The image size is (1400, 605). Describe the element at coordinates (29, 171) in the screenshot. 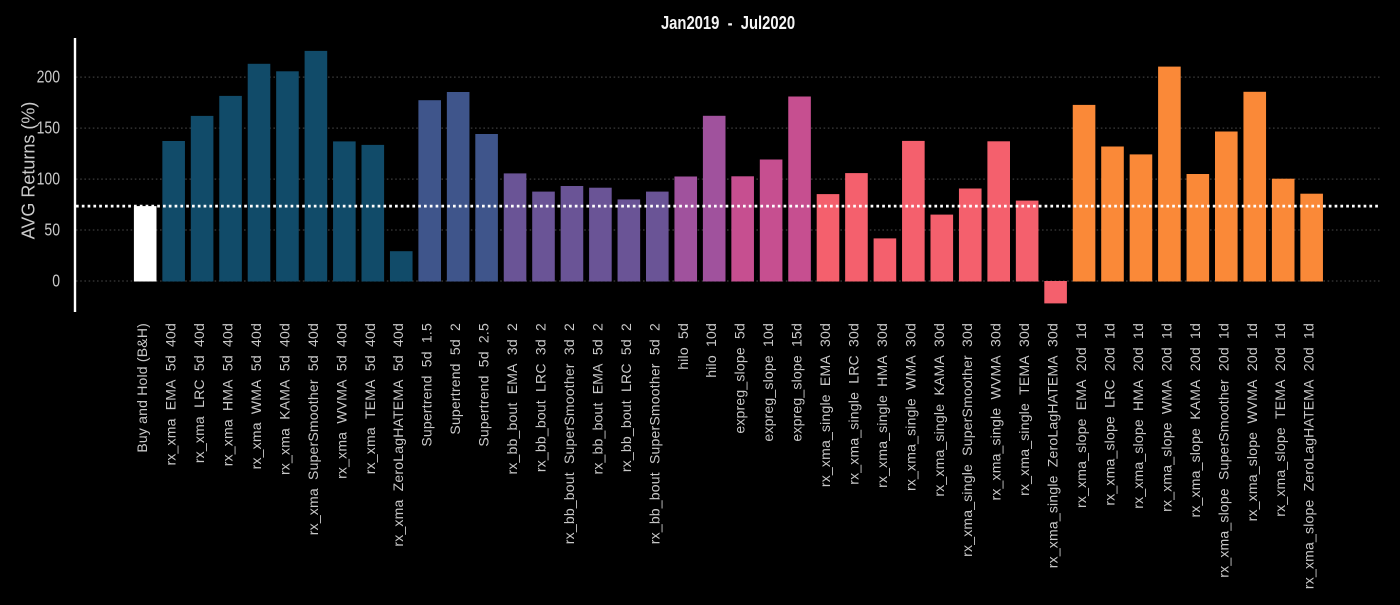

I see `svg-text: AVG Returns (%)` at that location.